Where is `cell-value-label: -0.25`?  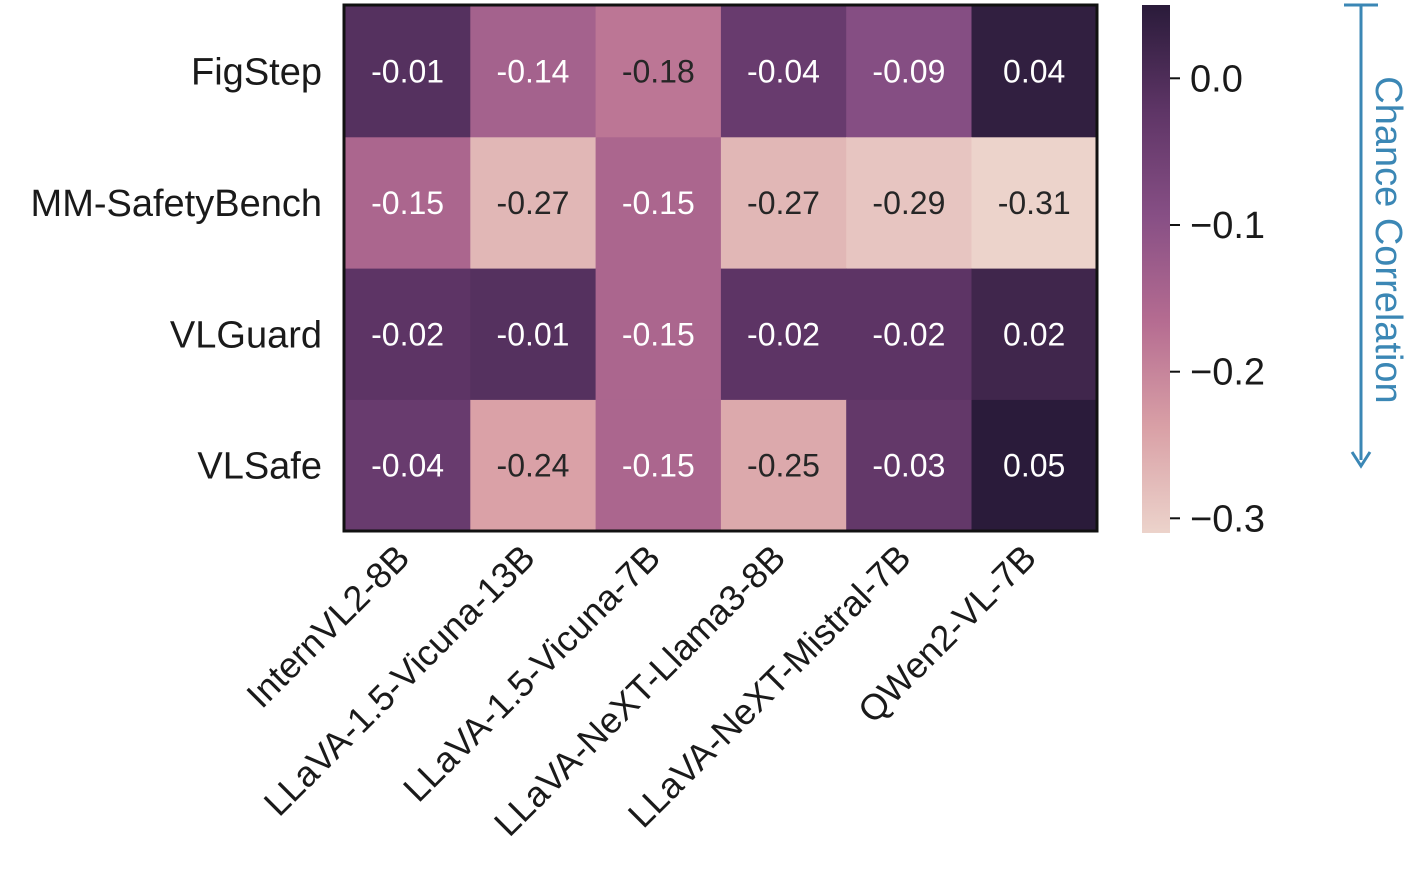 cell-value-label: -0.25 is located at coordinates (783, 466).